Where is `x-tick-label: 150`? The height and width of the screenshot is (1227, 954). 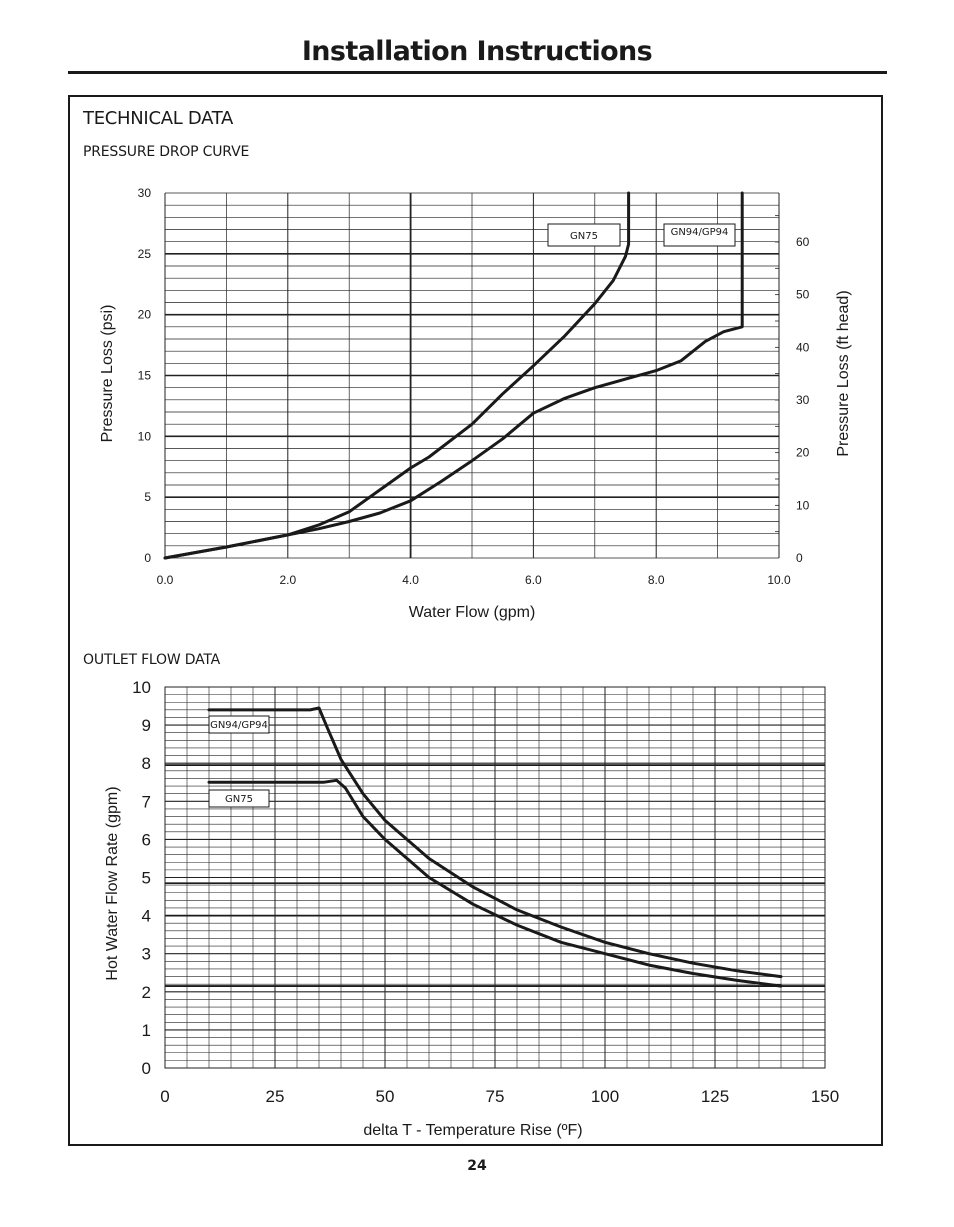
x-tick-label: 150 is located at coordinates (825, 1096).